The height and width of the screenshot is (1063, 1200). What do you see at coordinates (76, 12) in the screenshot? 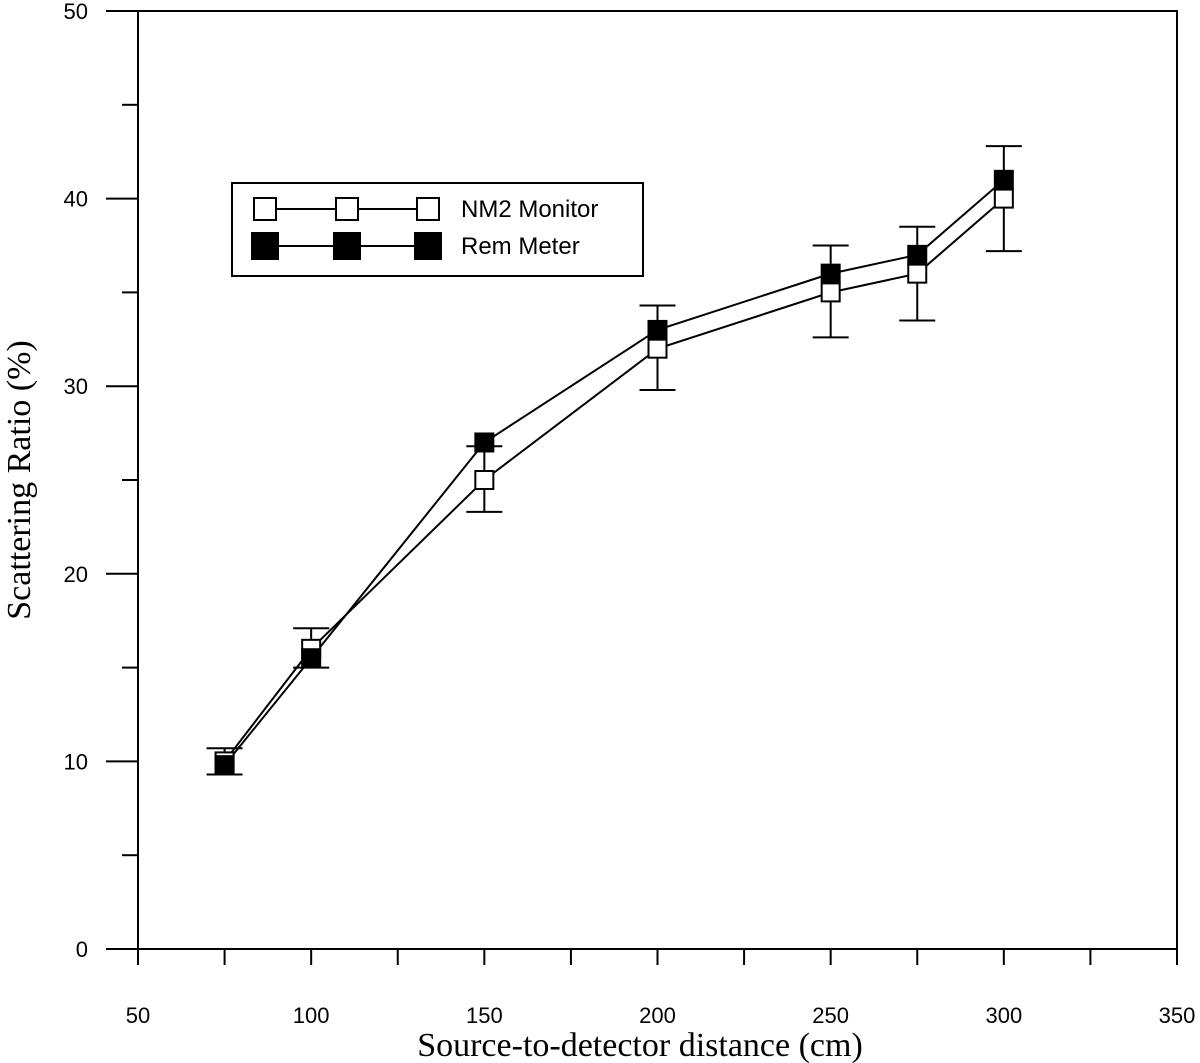
I see `y-tick-label: 50` at bounding box center [76, 12].